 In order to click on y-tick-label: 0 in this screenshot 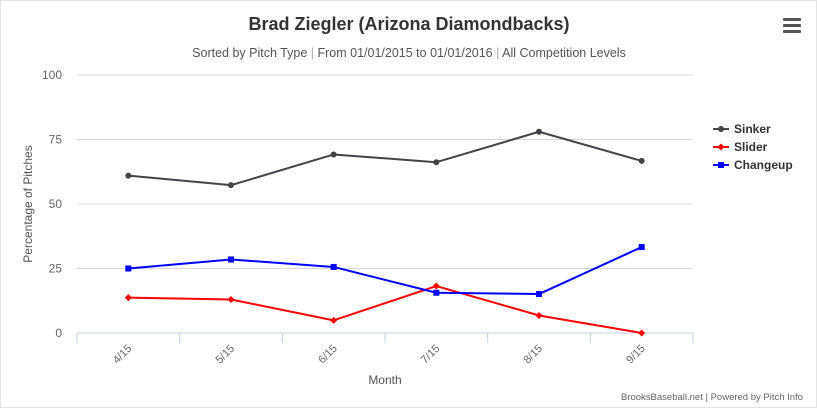, I will do `click(58, 333)`.